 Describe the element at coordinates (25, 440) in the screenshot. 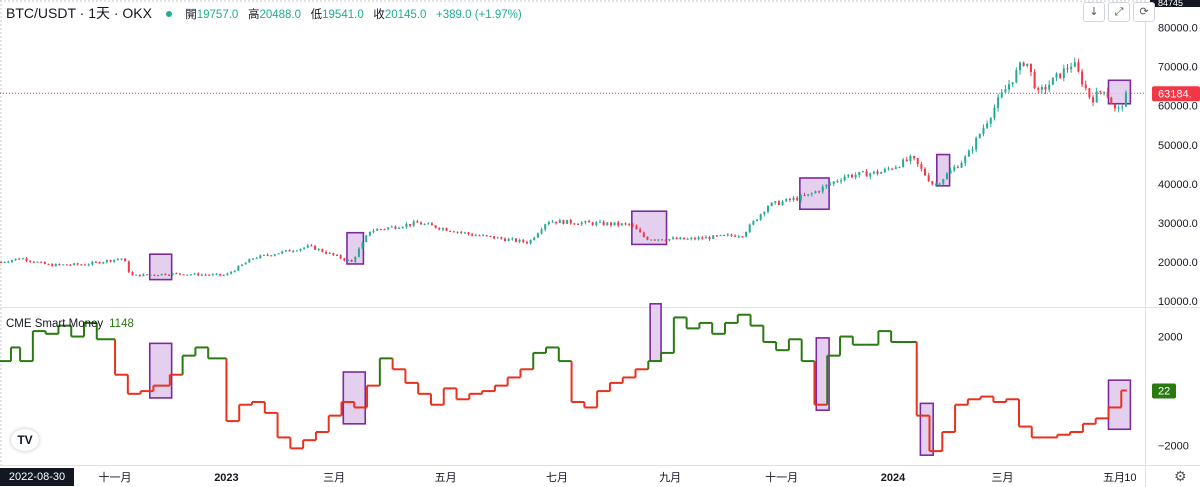

I see `tradingview-logo-icon: TV` at that location.